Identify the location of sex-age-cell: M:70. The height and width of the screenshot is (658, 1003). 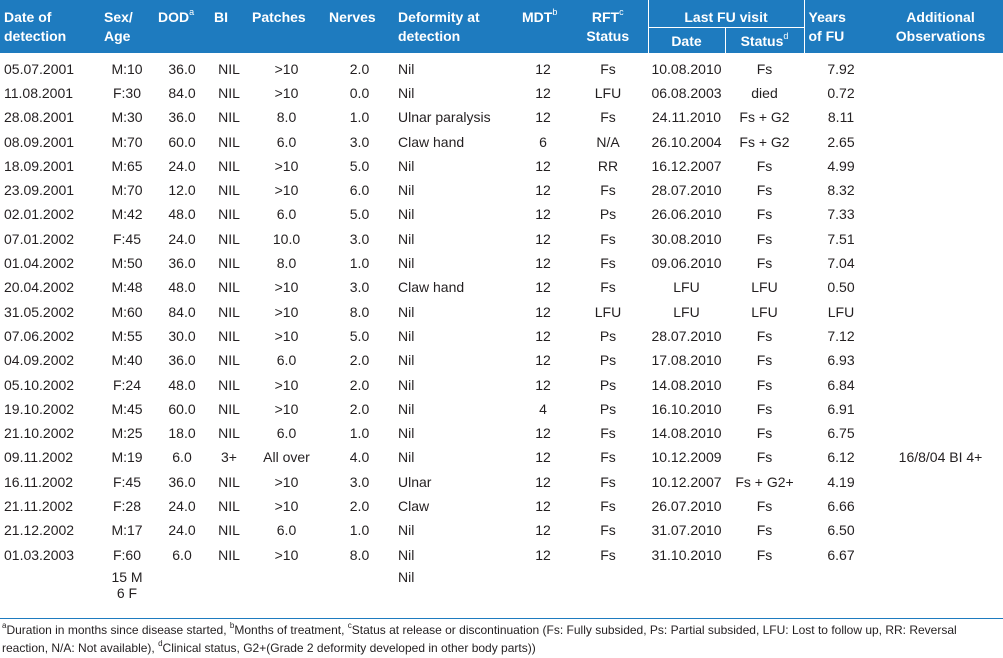
(127, 141).